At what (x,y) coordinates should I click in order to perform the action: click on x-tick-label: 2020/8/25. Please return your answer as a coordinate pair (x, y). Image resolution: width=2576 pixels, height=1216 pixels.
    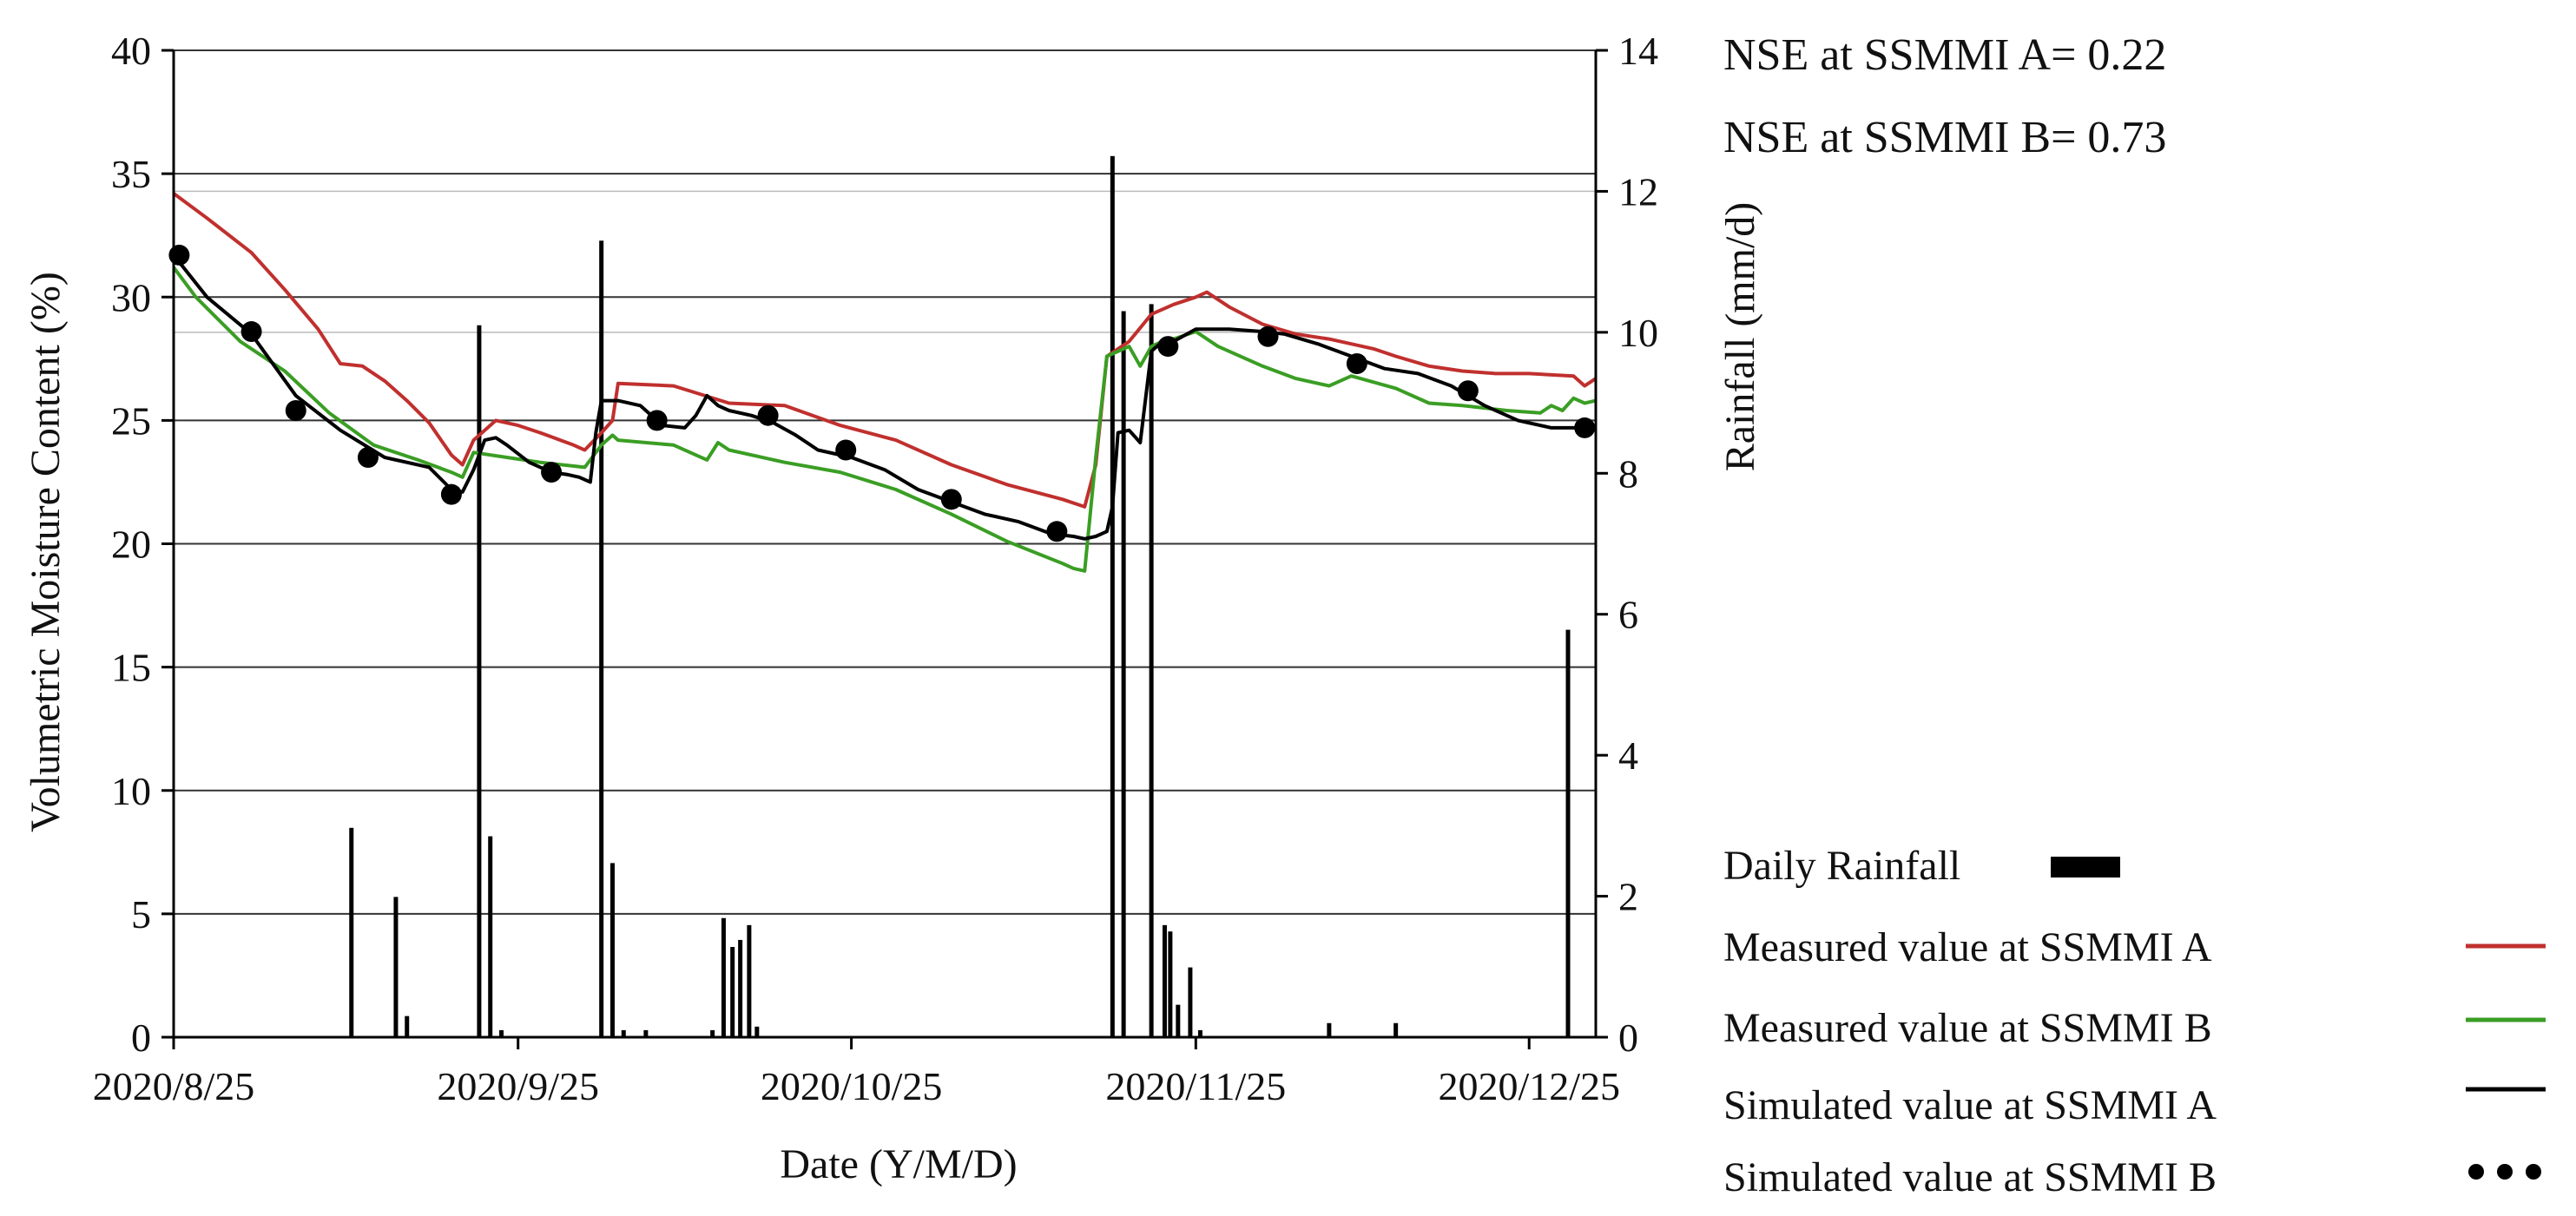
    Looking at the image, I should click on (174, 1086).